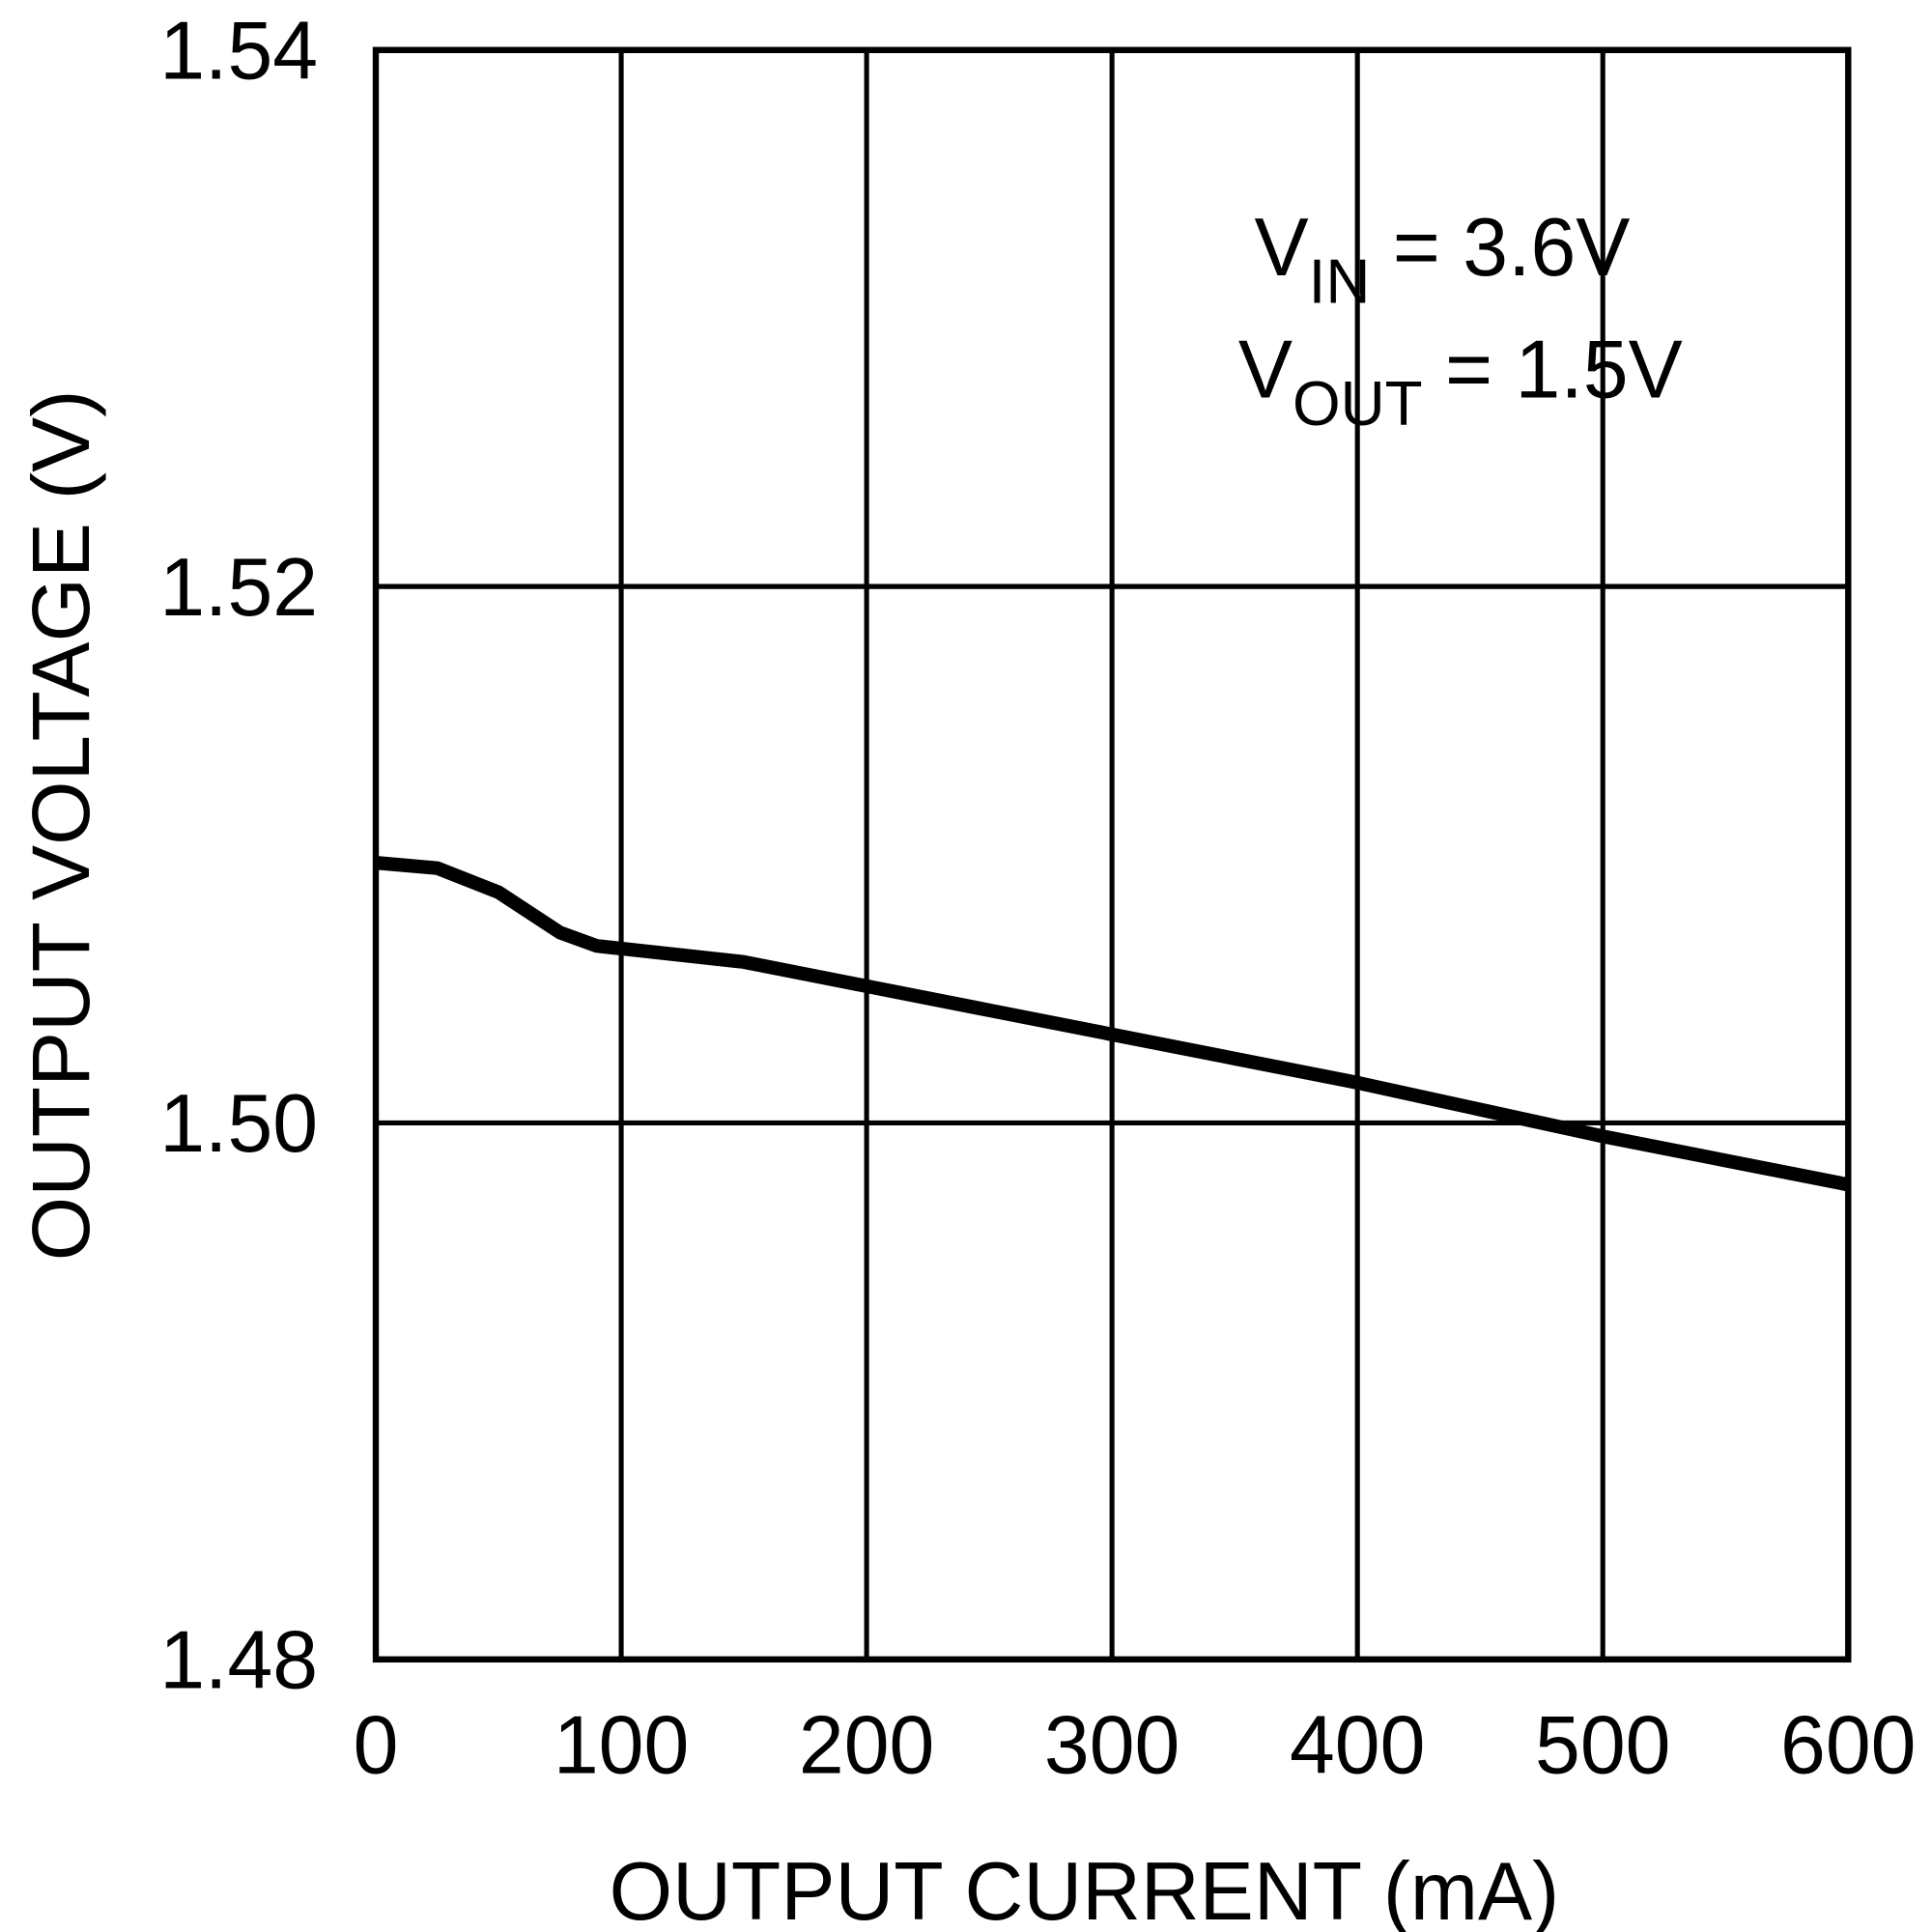  I want to click on x-axis-label: OUTPUT CURRENT (mA), so click(1085, 1888).